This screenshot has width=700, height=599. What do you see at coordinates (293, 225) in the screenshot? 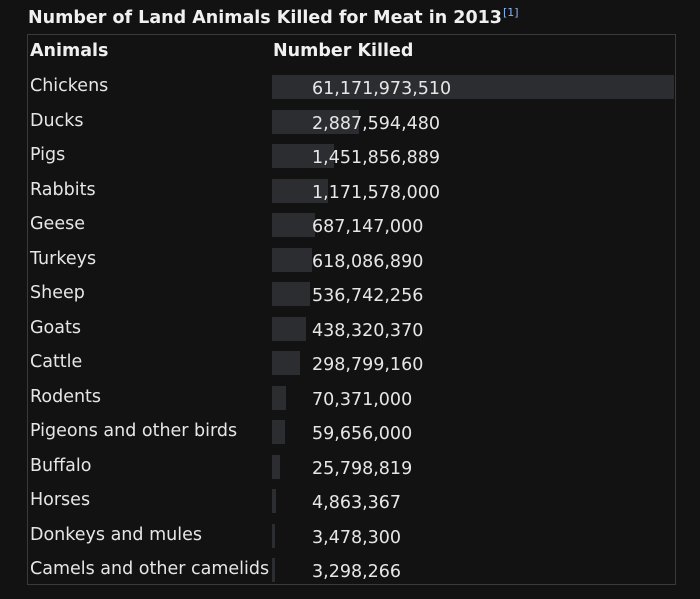
I see `bar-geese` at bounding box center [293, 225].